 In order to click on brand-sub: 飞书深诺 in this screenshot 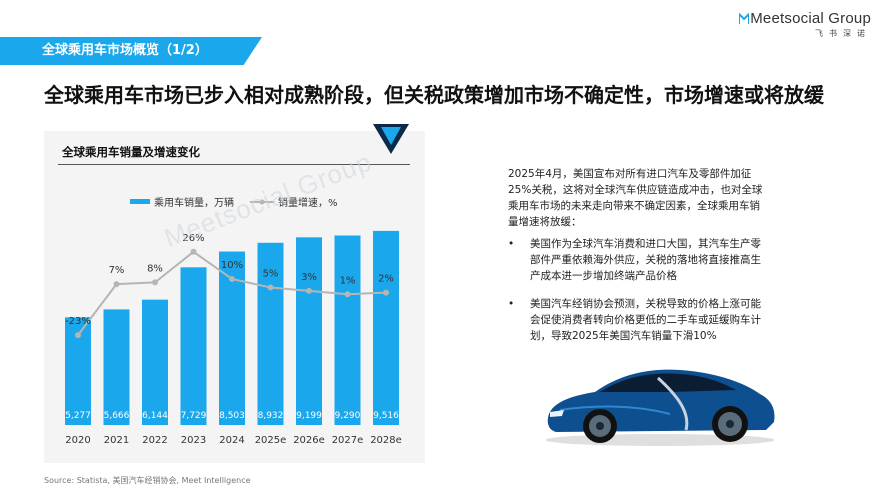, I will do `click(843, 33)`.